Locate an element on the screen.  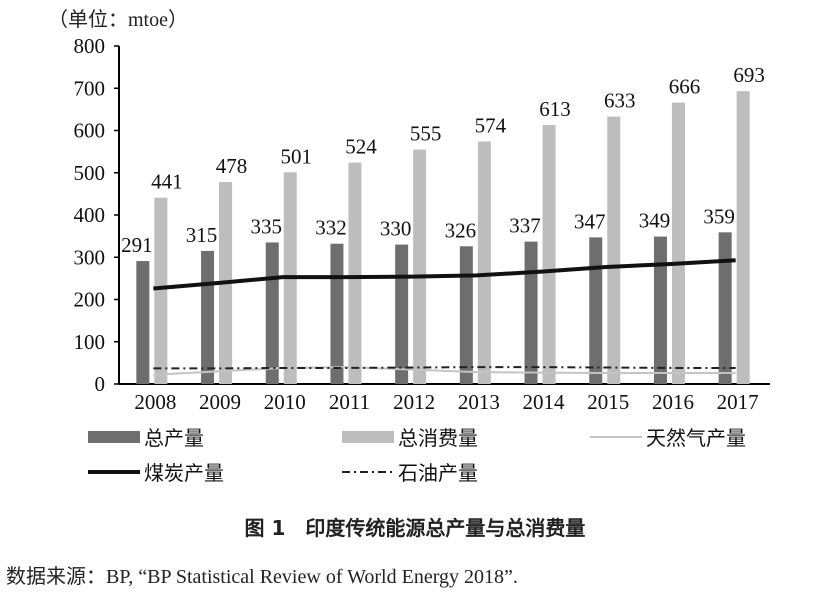
line-solid-thin is located at coordinates (444, 371).